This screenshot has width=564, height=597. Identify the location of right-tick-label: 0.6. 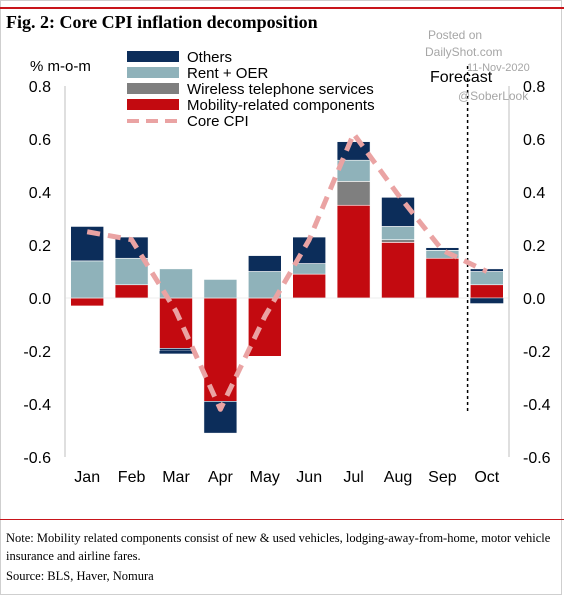
(534, 140).